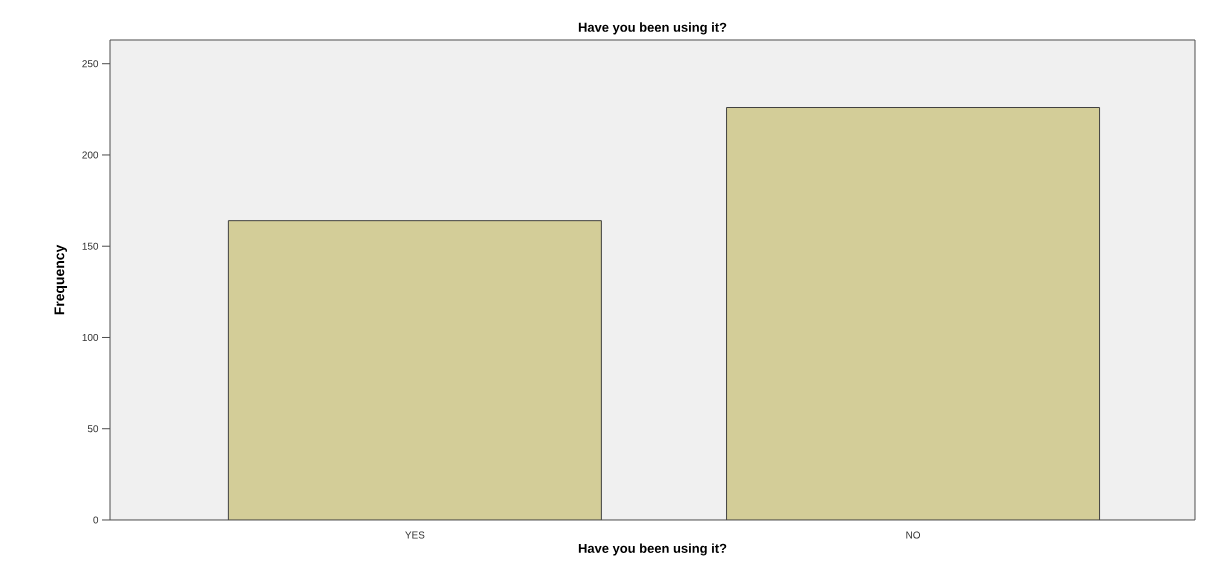  What do you see at coordinates (652, 28) in the screenshot?
I see `chart-title: Have you been using it?` at bounding box center [652, 28].